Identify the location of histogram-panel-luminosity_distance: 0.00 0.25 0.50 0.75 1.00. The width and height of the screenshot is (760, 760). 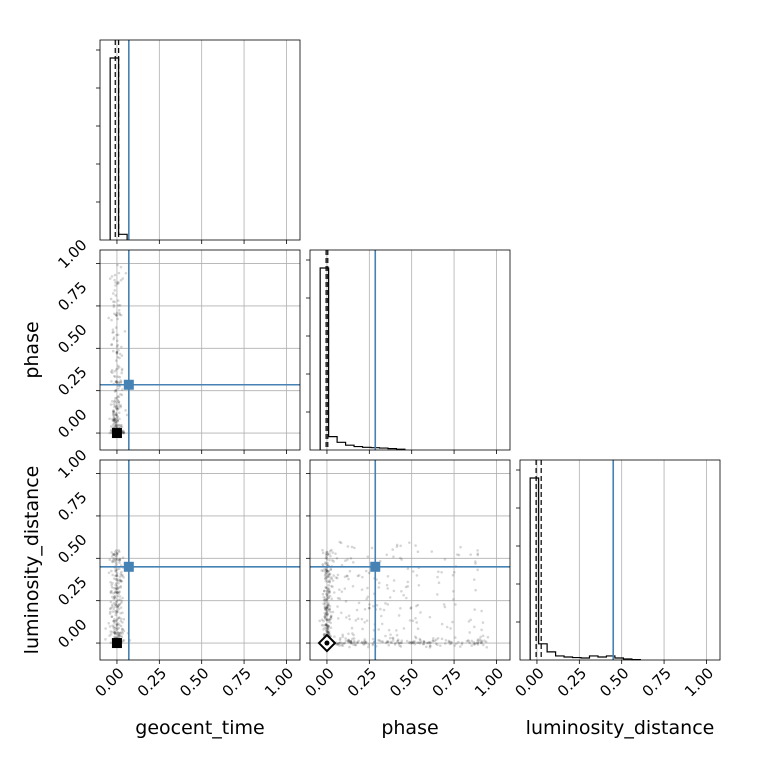
(616, 579).